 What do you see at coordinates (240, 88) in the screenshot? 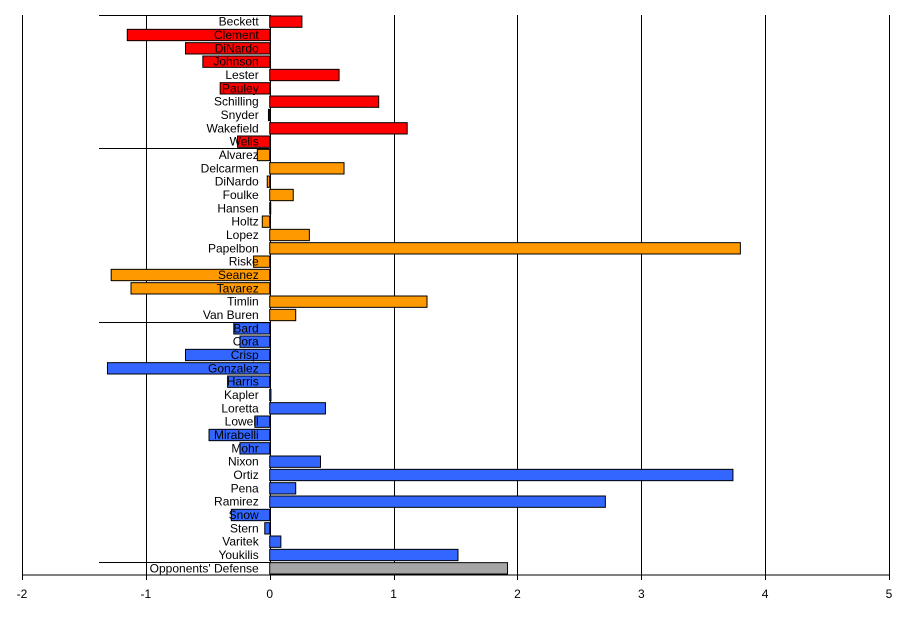
I see `category-label: Pauley` at bounding box center [240, 88].